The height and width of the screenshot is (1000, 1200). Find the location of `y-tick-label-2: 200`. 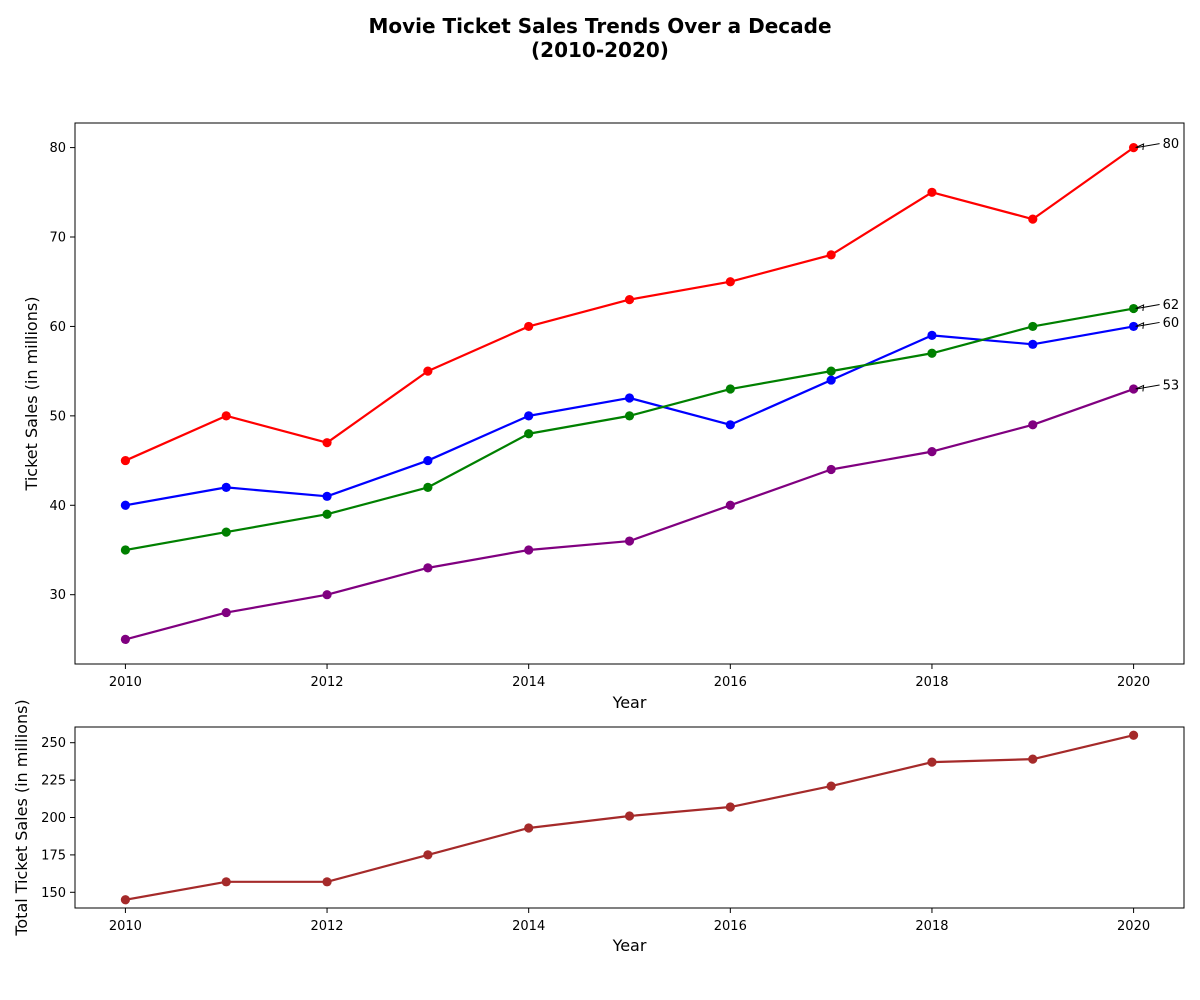

y-tick-label-2: 200 is located at coordinates (53, 818).